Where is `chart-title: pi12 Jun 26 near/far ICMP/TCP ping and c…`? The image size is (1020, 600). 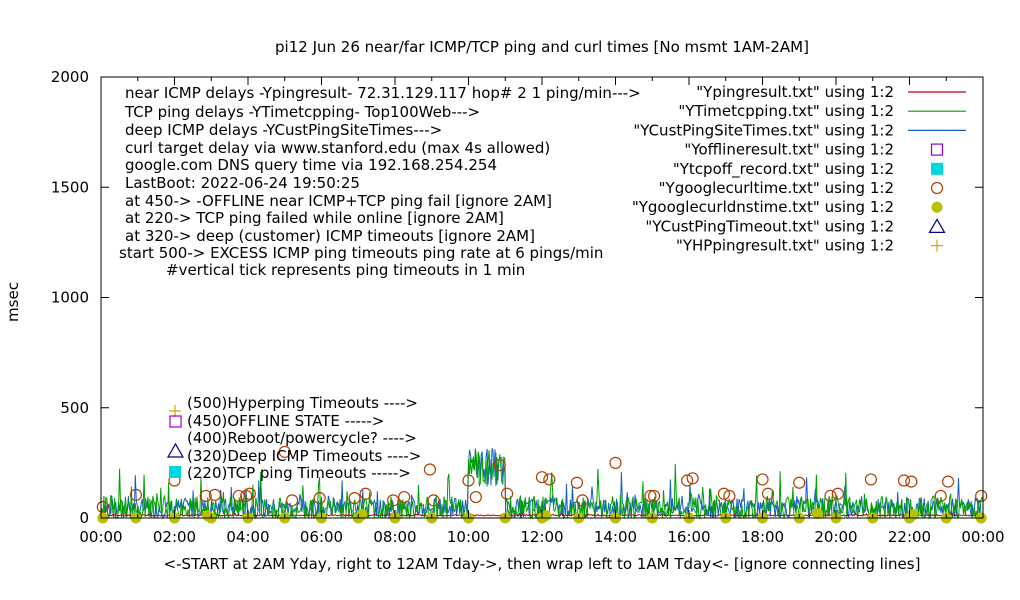
chart-title: pi12 Jun 26 near/far ICMP/TCP ping and c… is located at coordinates (542, 47).